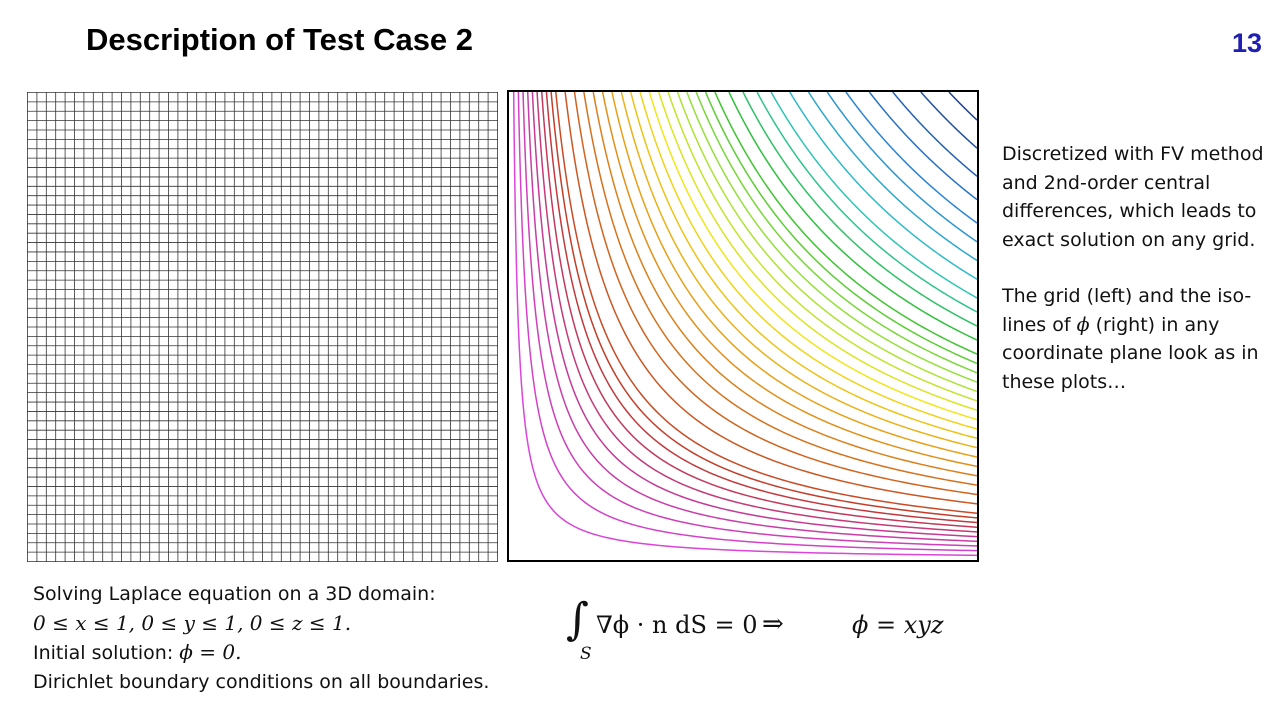 The width and height of the screenshot is (1280, 720). Describe the element at coordinates (1246, 43) in the screenshot. I see `page-number: 13` at that location.